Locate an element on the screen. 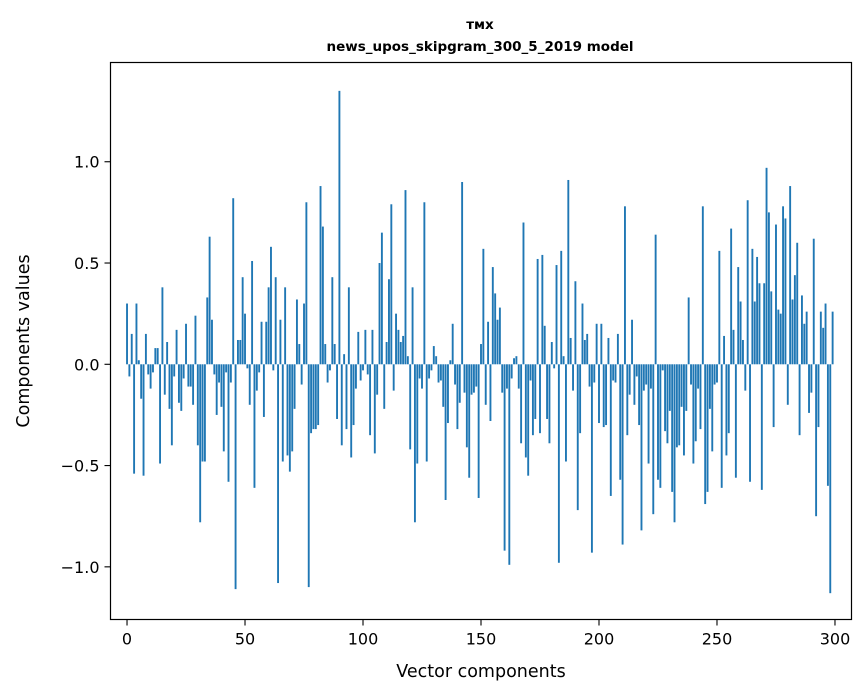 The width and height of the screenshot is (867, 696). y-axis-ticks: −1.0 −0.5 0.0 0.5 1.0 is located at coordinates (86, 365).